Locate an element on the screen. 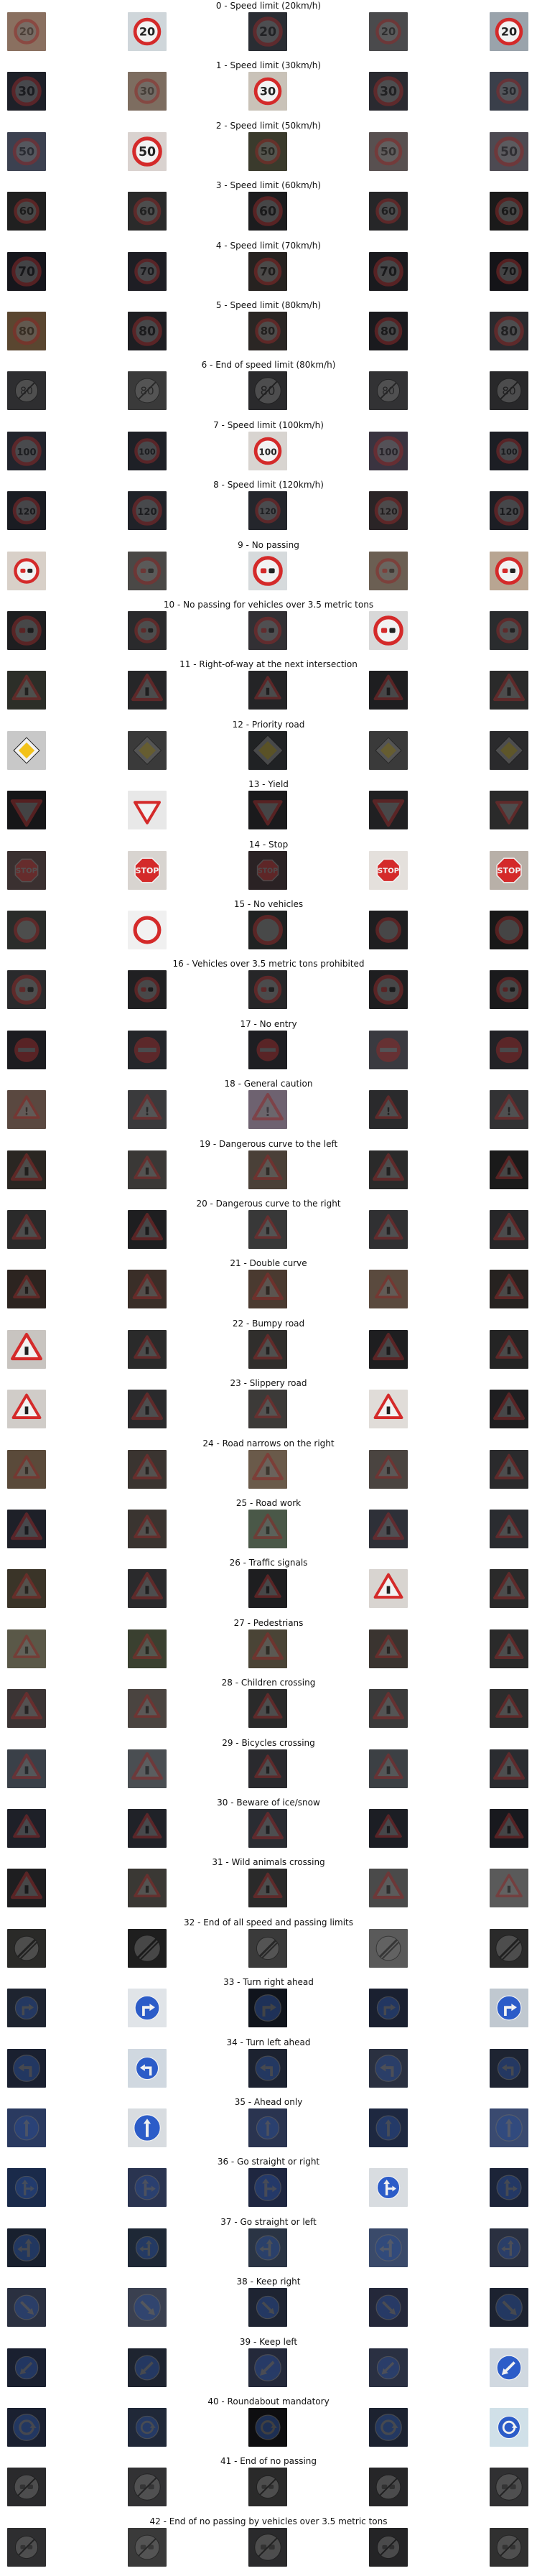 The image size is (537, 2576). sample-image: 30 is located at coordinates (389, 92).